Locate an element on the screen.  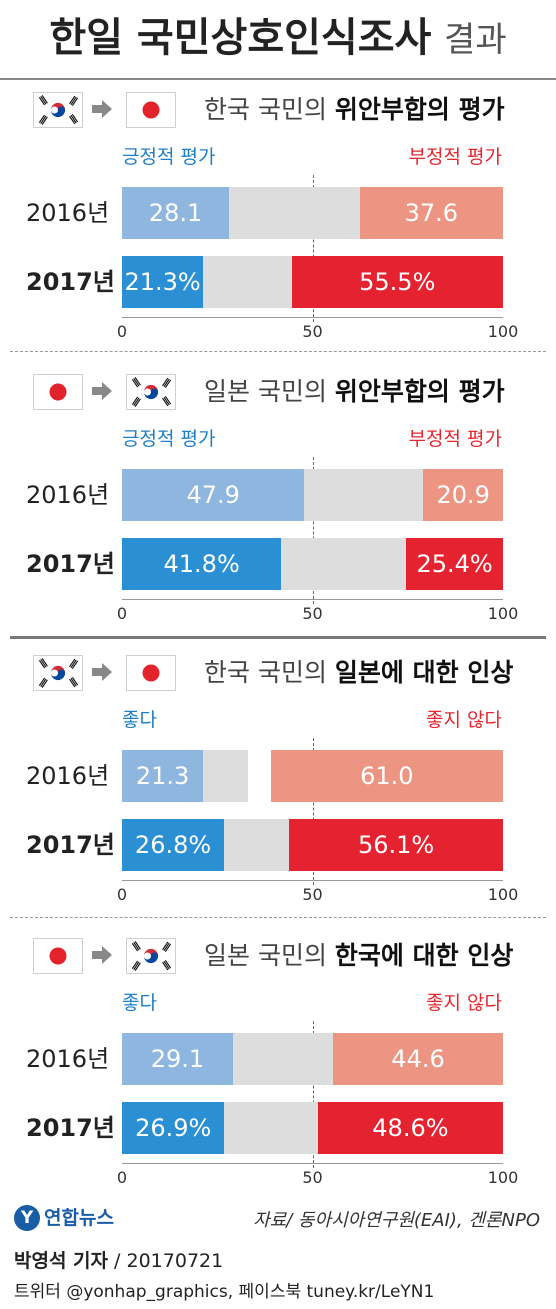
chart-subtitle: 일본 국민의 위안부합의 평가 is located at coordinates (354, 392).